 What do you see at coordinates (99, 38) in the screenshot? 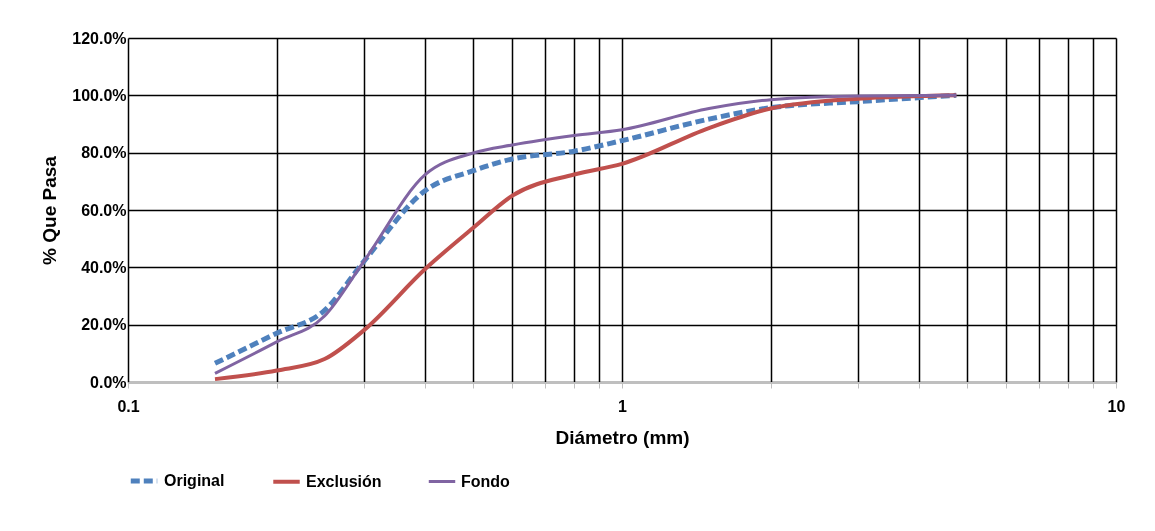
I see `y-tick-label: 120.0%` at bounding box center [99, 38].